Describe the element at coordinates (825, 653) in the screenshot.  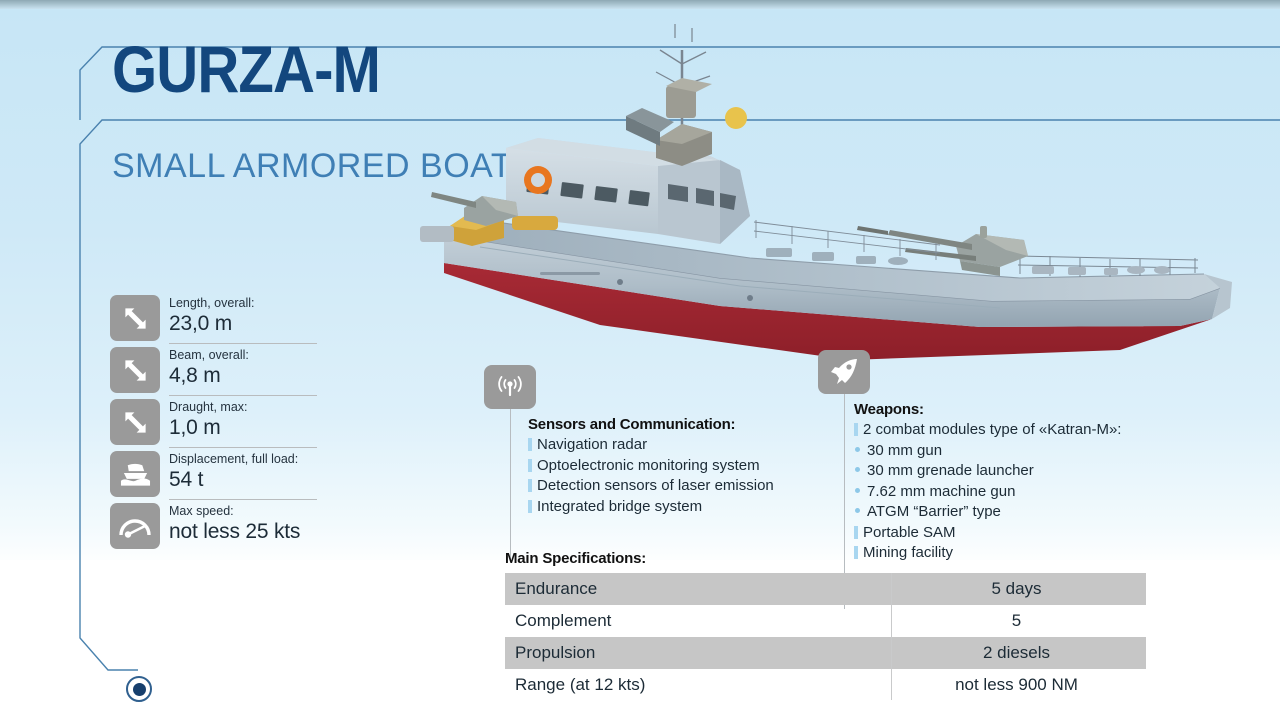
I see `table-row: Propulsion 2 diesels` at that location.